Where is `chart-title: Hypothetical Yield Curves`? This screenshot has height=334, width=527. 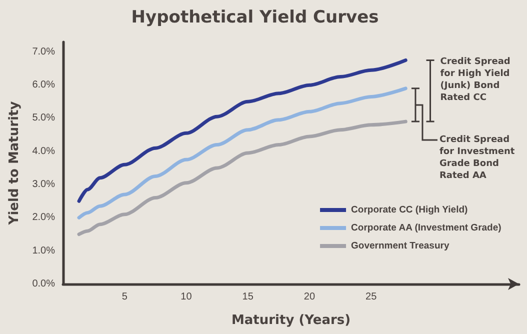
chart-title: Hypothetical Yield Curves is located at coordinates (255, 18).